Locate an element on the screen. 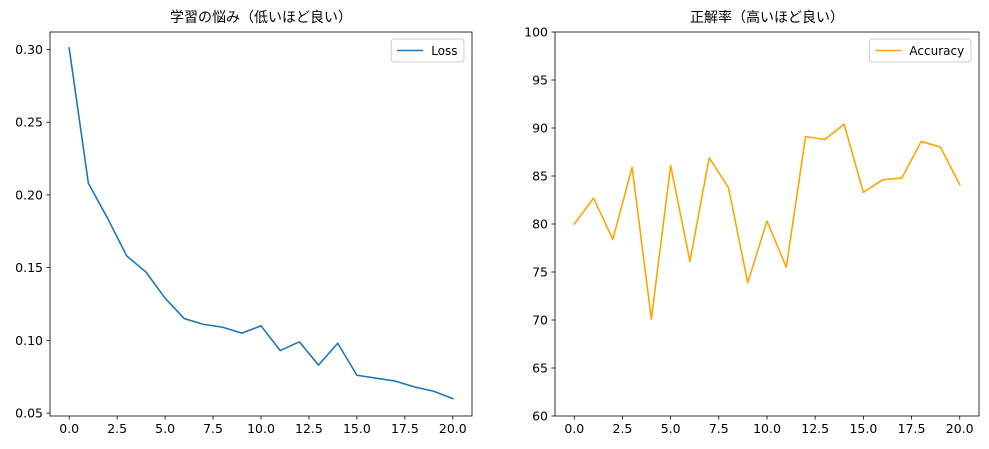 Image resolution: width=989 pixels, height=449 pixels. legend-label: Accuracy is located at coordinates (936, 51).